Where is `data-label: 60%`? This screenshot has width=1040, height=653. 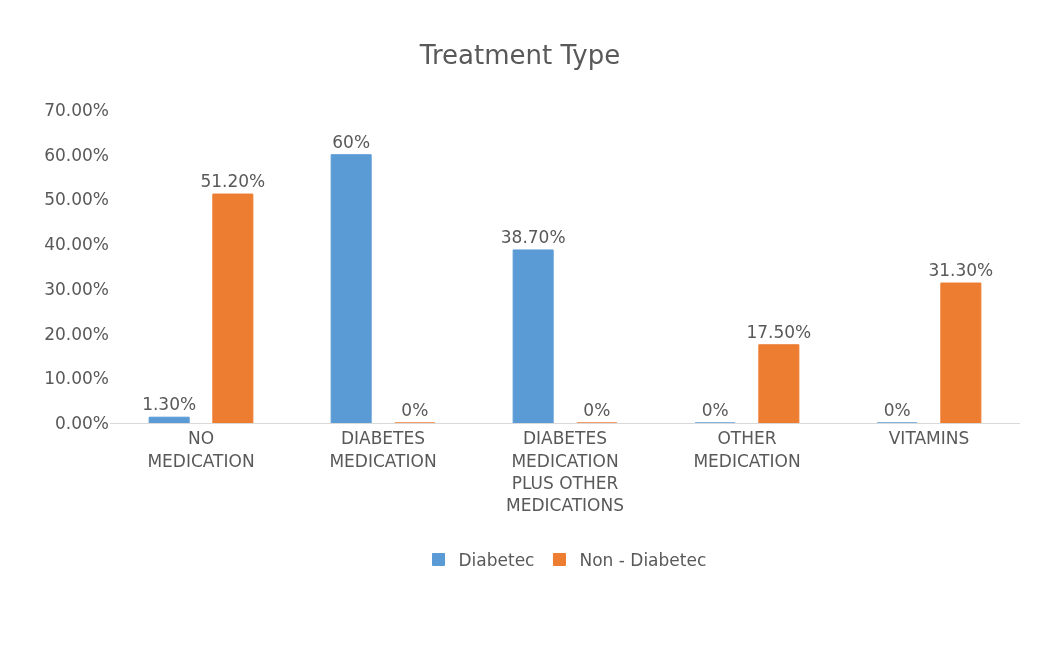
data-label: 60% is located at coordinates (351, 141).